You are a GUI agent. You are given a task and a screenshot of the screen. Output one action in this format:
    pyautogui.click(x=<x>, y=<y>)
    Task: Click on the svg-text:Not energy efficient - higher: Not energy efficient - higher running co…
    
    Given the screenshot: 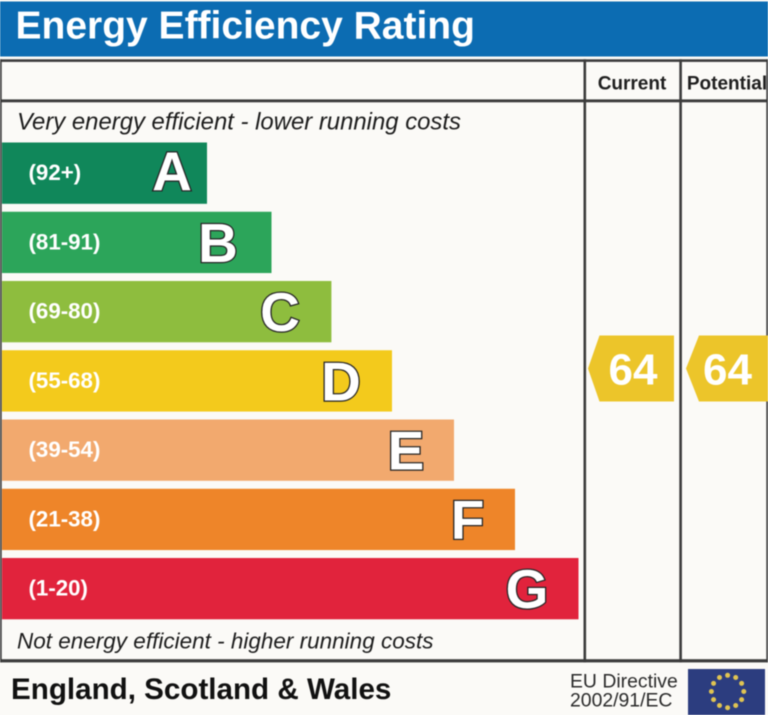 What is the action you would take?
    pyautogui.click(x=225, y=640)
    